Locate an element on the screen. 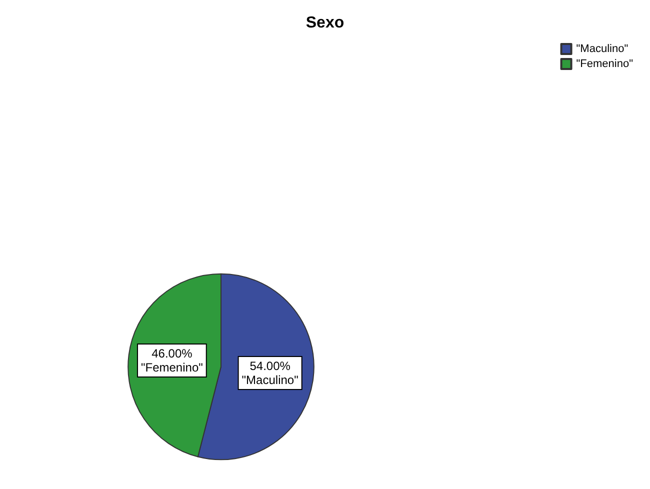 This screenshot has height=489, width=650. data-label: 46.00% is located at coordinates (172, 353).